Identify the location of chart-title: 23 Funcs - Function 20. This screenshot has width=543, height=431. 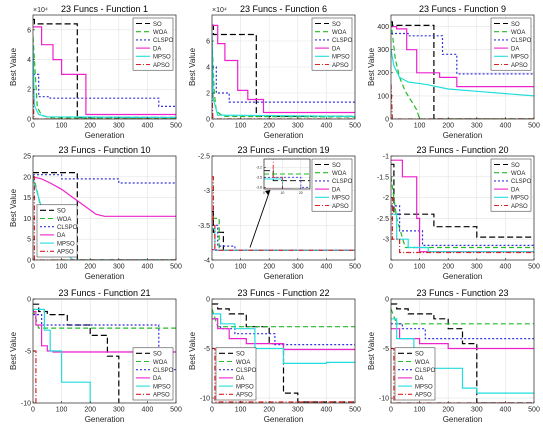
(462, 150).